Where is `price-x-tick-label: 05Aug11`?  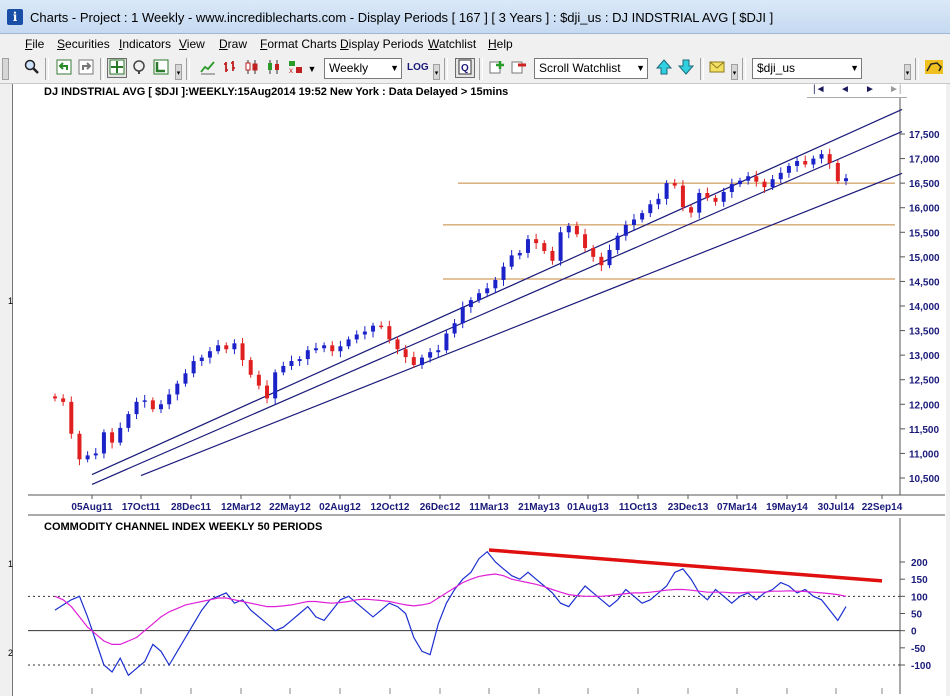 price-x-tick-label: 05Aug11 is located at coordinates (92, 507).